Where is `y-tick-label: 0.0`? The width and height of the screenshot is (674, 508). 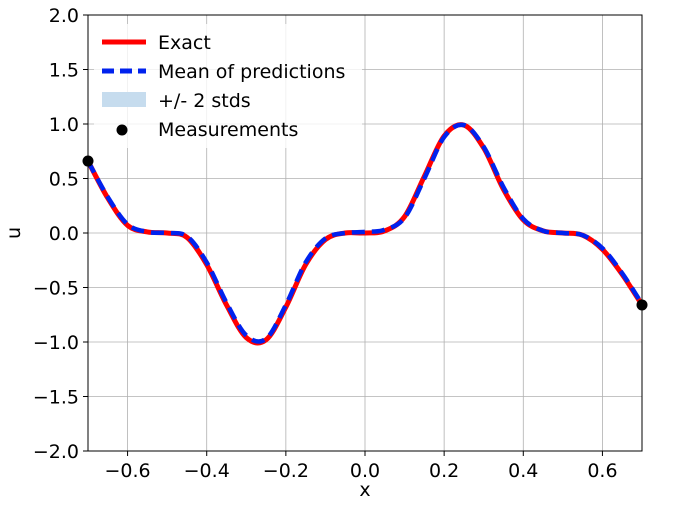
y-tick-label: 0.0 is located at coordinates (64, 234).